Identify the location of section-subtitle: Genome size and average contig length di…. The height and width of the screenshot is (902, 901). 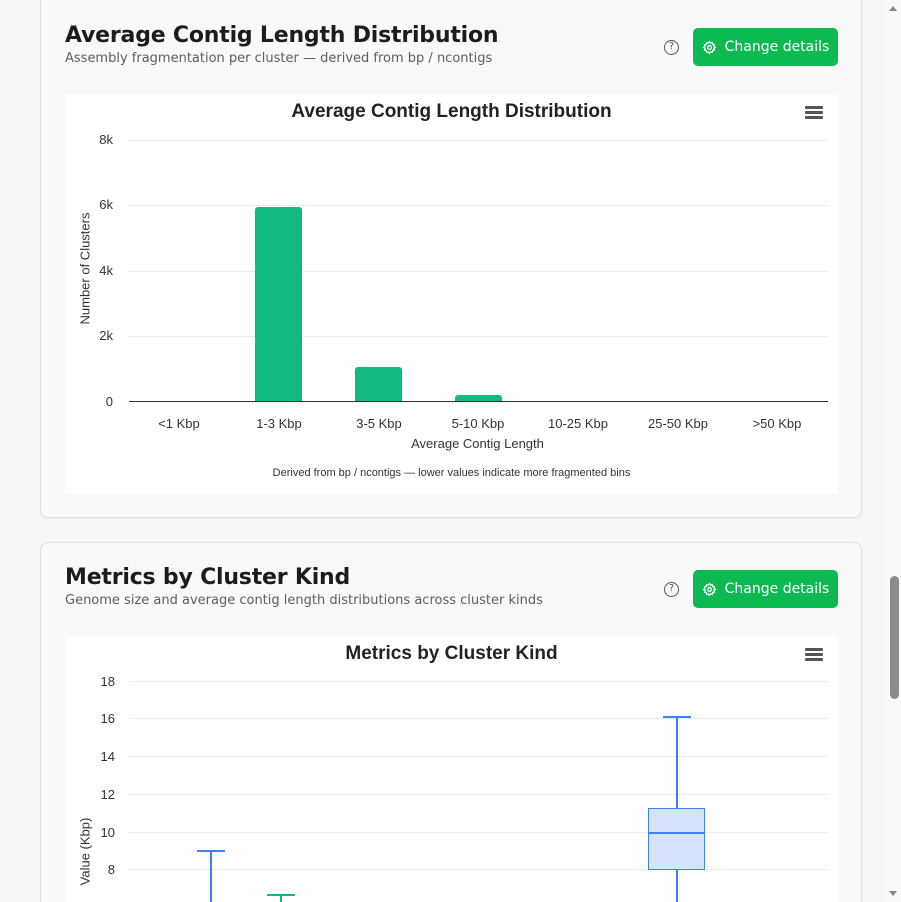
(304, 600).